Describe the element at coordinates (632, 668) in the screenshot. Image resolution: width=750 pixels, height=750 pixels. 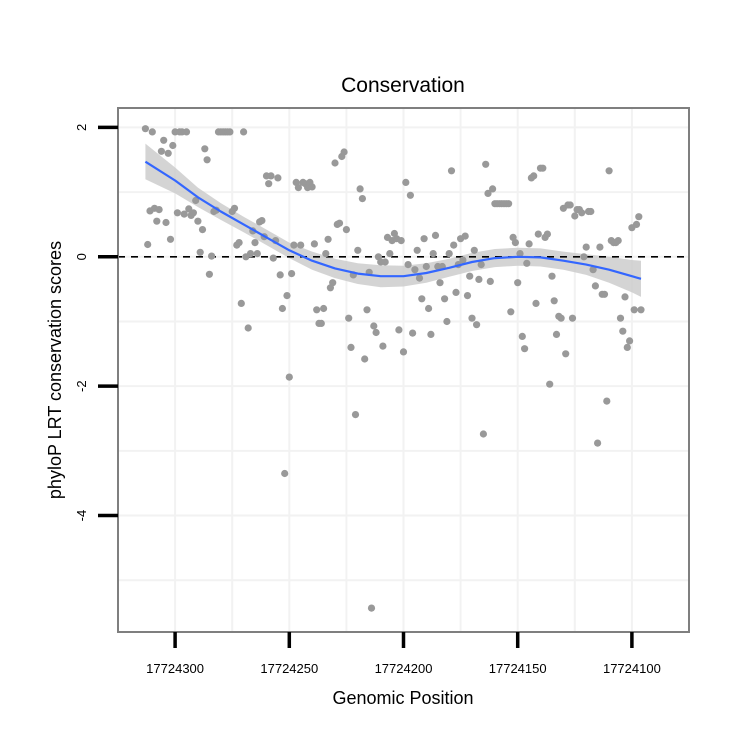
I see `x-tick-label: 17724100` at that location.